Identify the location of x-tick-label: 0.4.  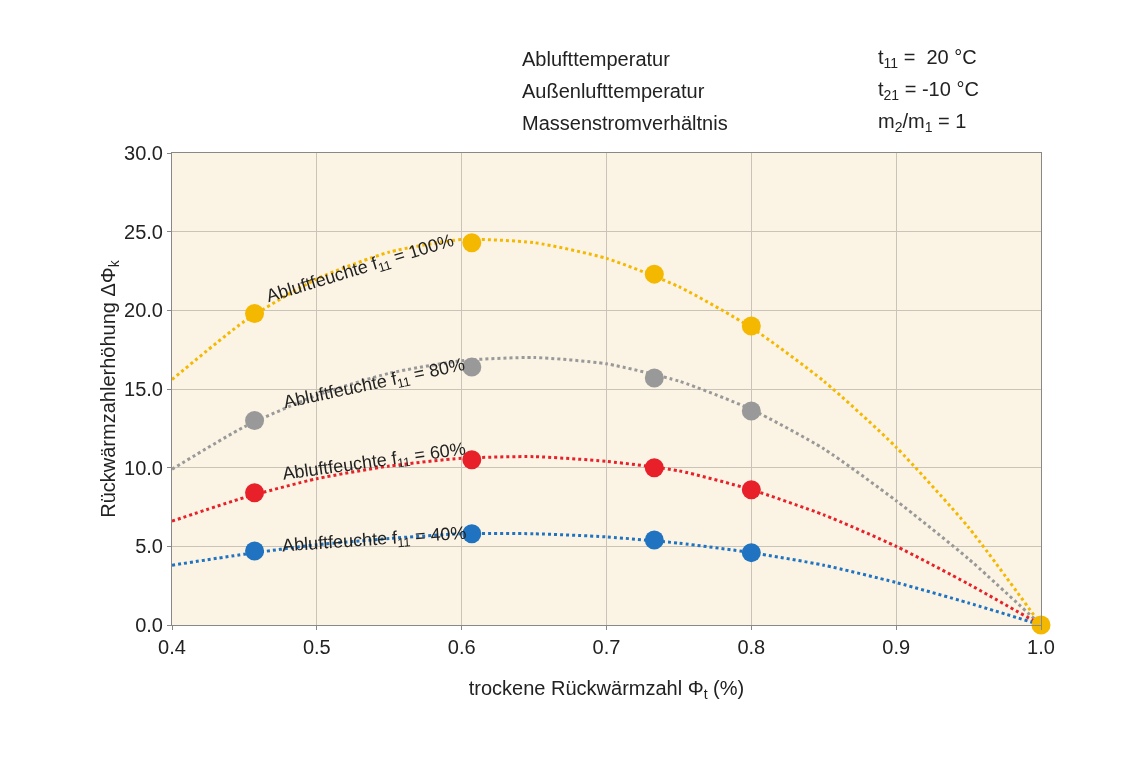
(172, 647).